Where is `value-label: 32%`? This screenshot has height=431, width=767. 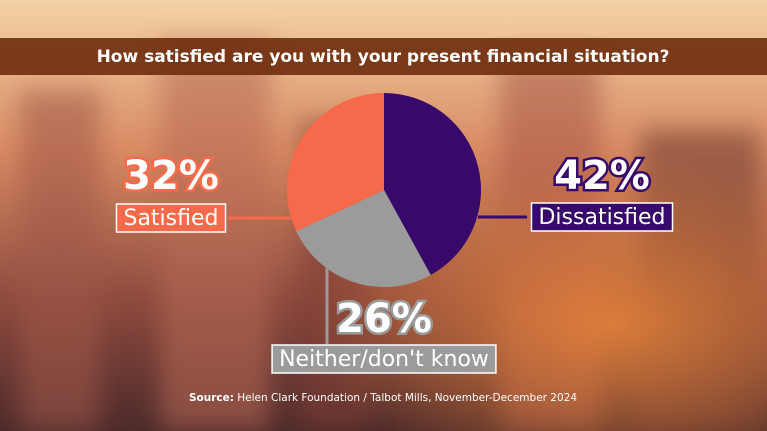
value-label: 32% is located at coordinates (171, 176).